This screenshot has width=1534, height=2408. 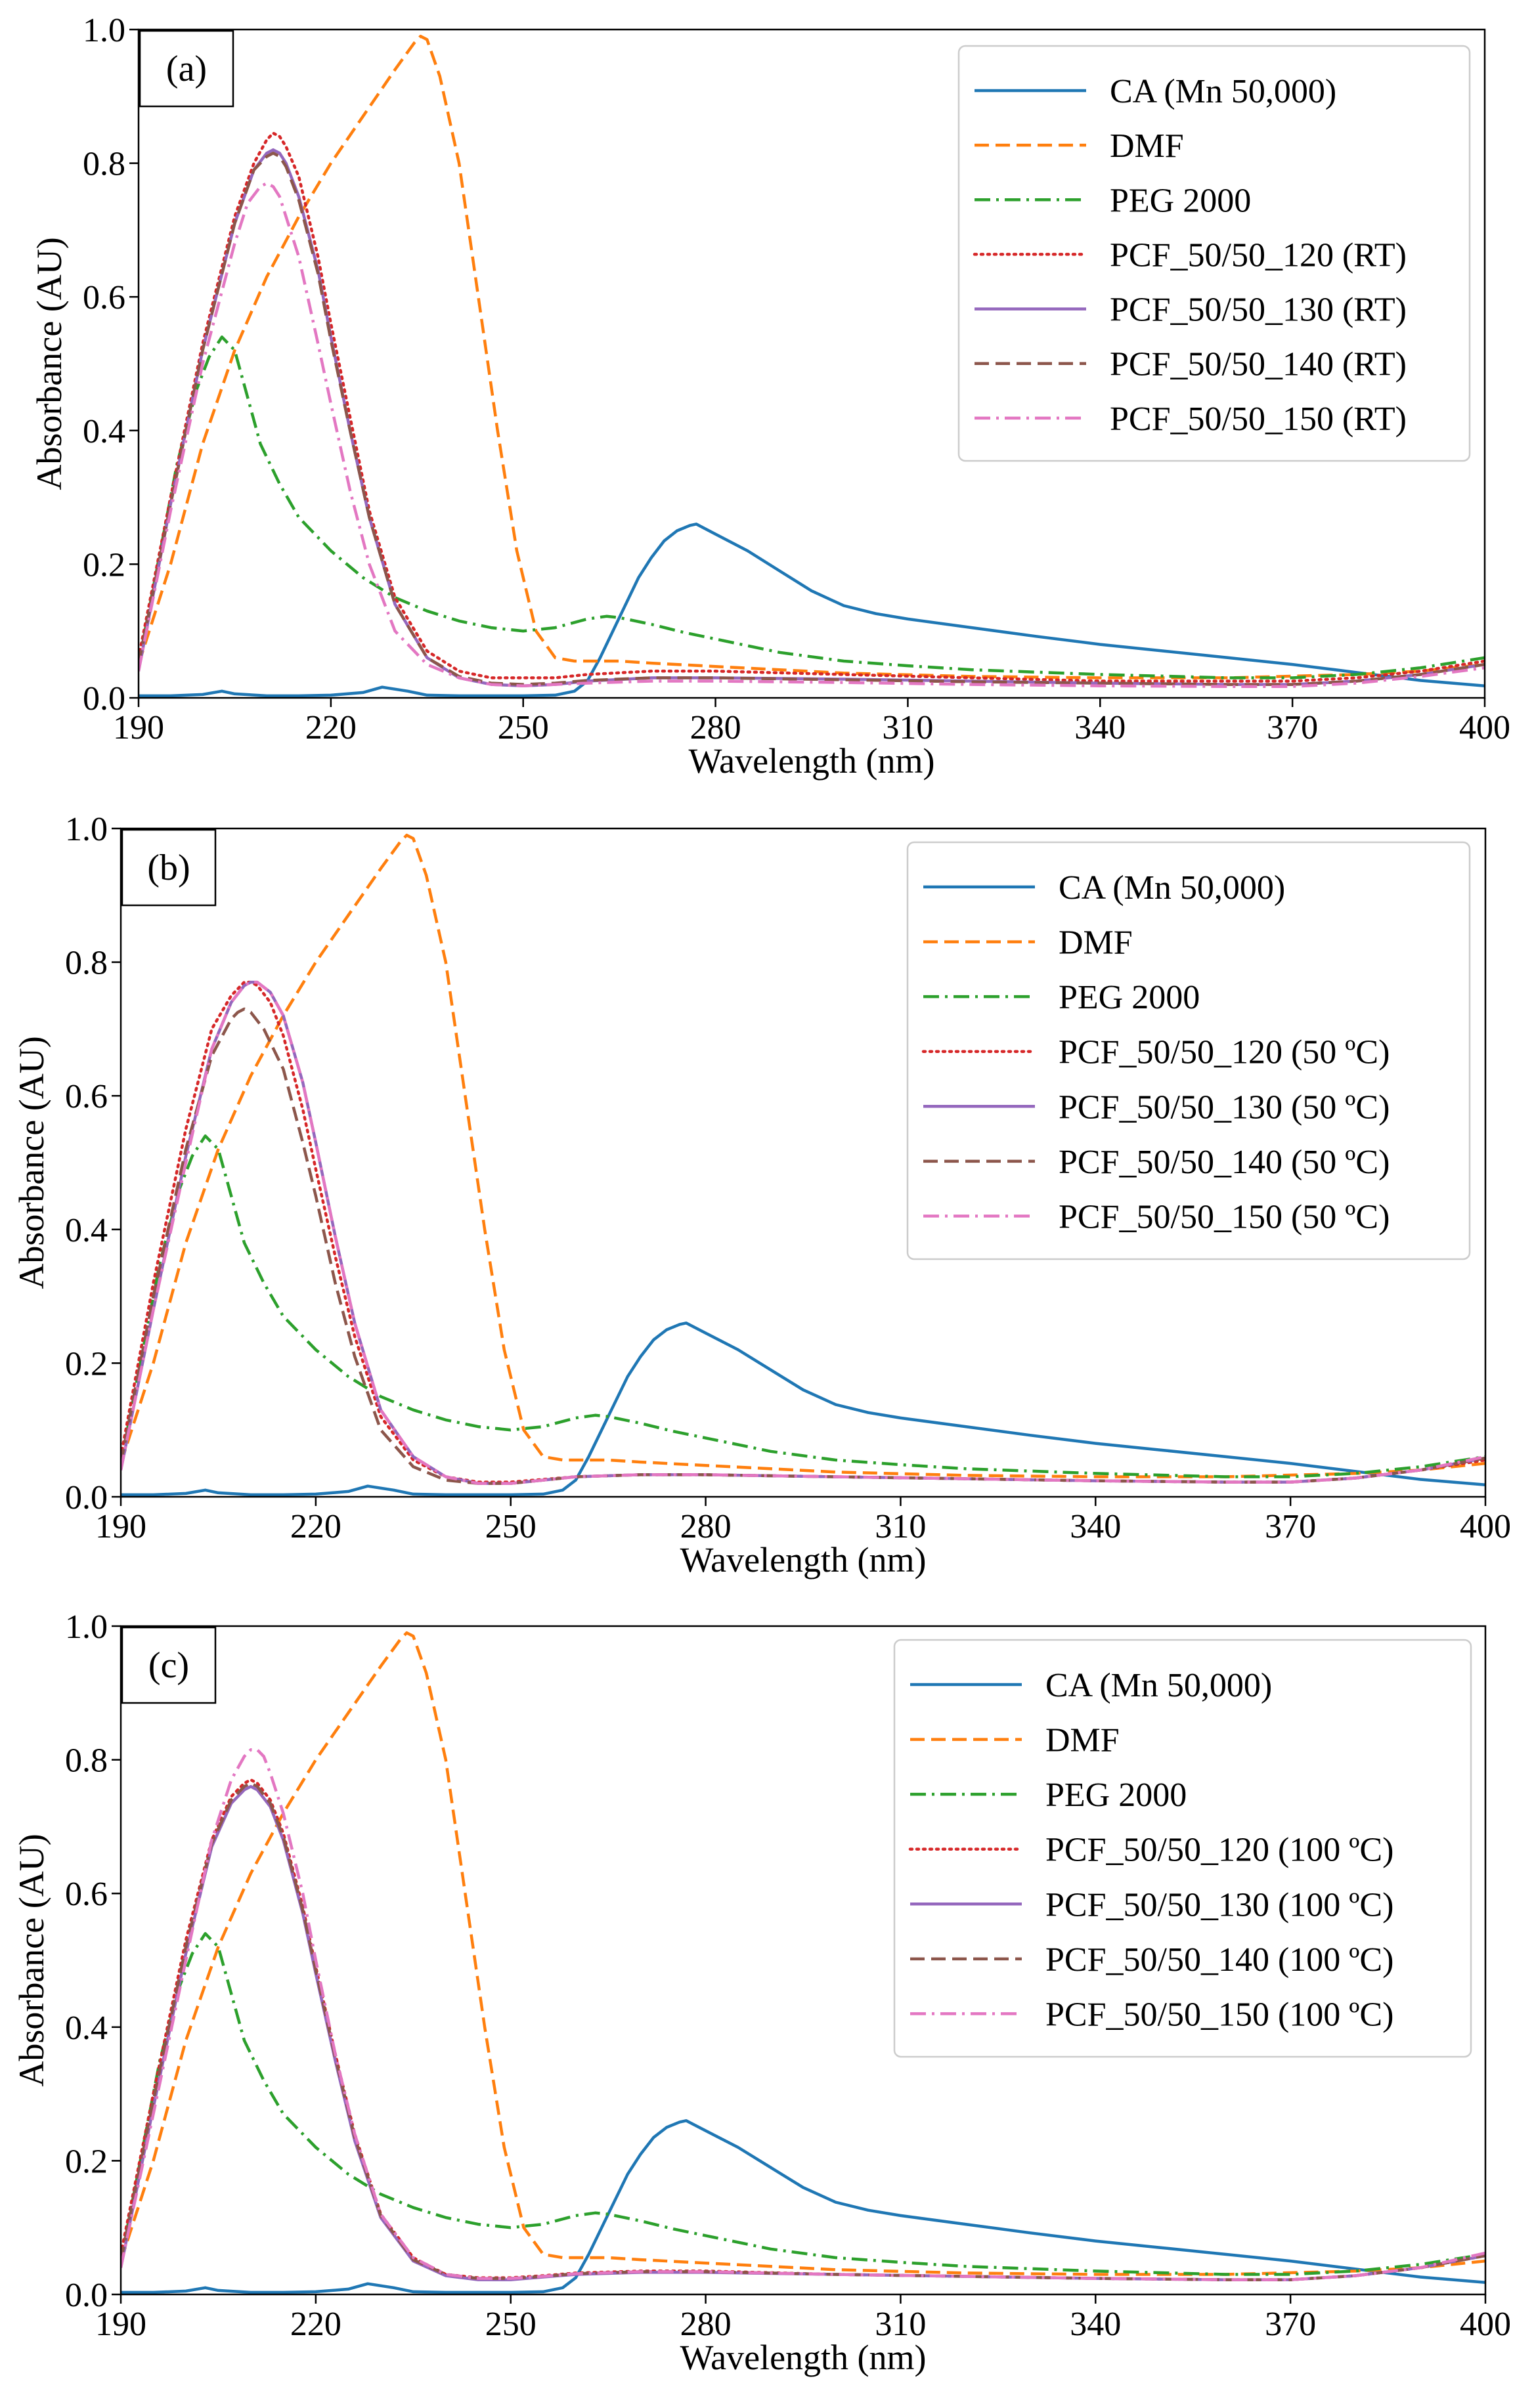 I want to click on panel-label: (c), so click(x=168, y=1665).